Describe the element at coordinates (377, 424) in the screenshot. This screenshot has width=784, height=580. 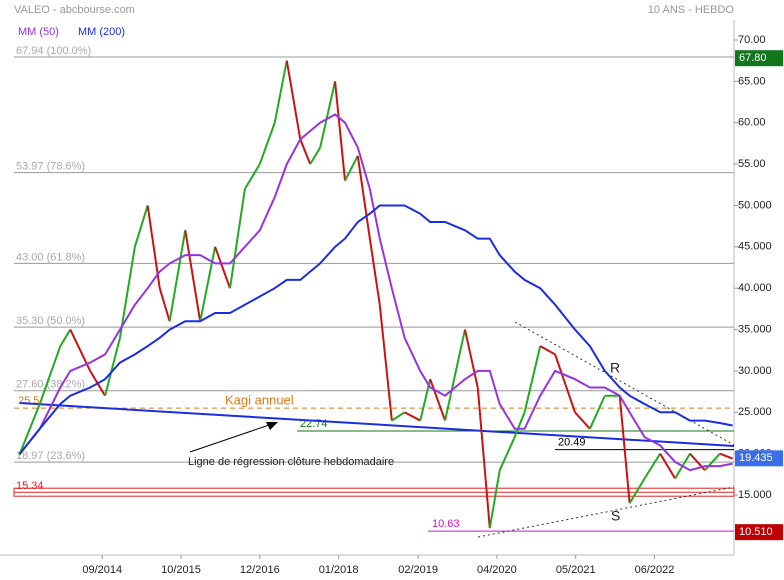
I see `regression-line` at that location.